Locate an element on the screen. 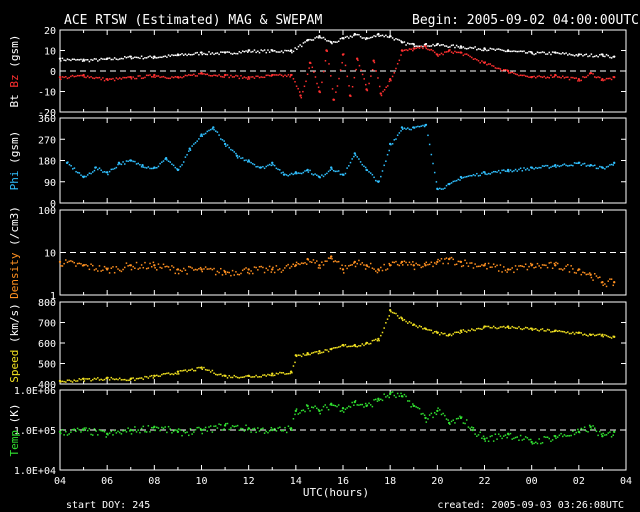 The image size is (640, 512). begin-time: Begin: 2005-09-02 04:00:00UTC is located at coordinates (525, 20).